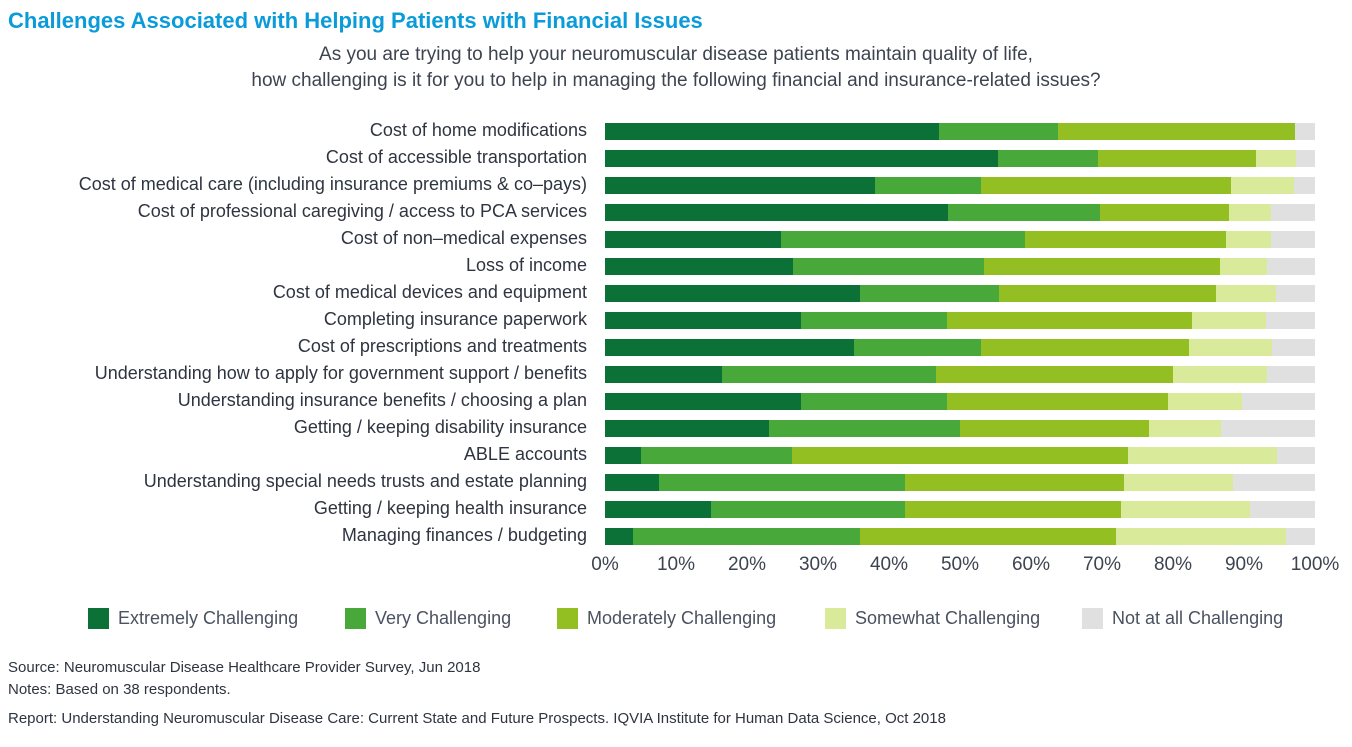  Describe the element at coordinates (455, 319) in the screenshot. I see `category-label: Completing insurance paperwork` at that location.